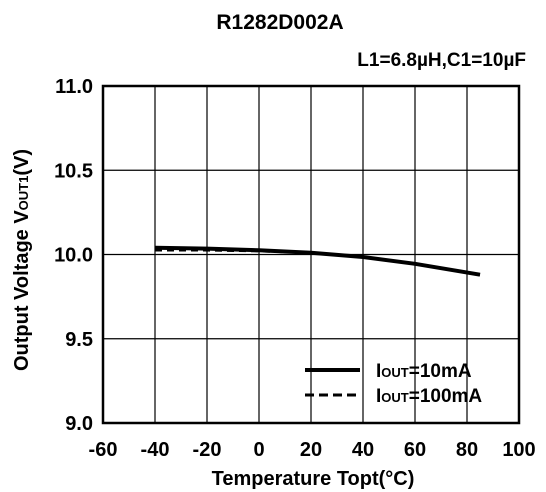  I want to click on y-axis-label-post: (V), so click(22, 162).